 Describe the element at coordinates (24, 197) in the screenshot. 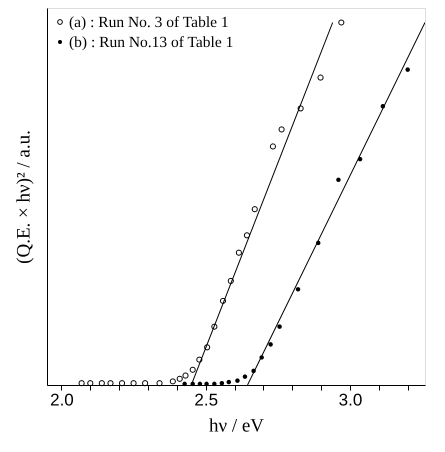

I see `y-axis-title: (Q.E. × hν)² / a.u.` at that location.